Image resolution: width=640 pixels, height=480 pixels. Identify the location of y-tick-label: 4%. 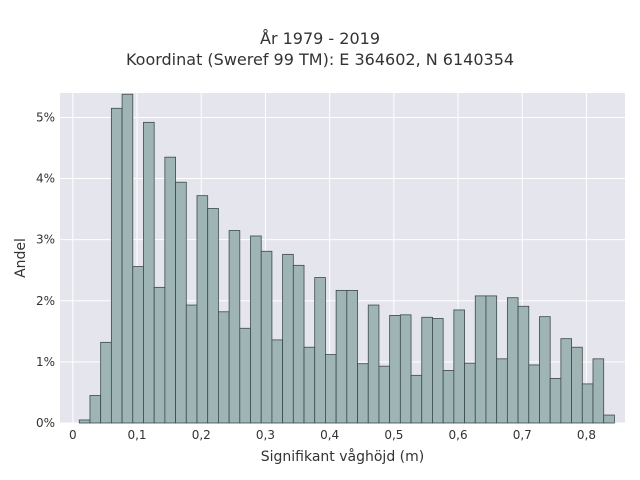
(45, 179).